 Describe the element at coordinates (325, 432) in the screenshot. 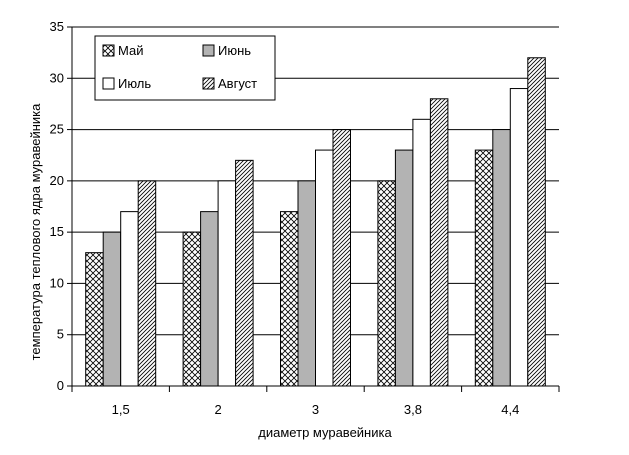

I see `x-axis-label: диаметр муравейника` at that location.